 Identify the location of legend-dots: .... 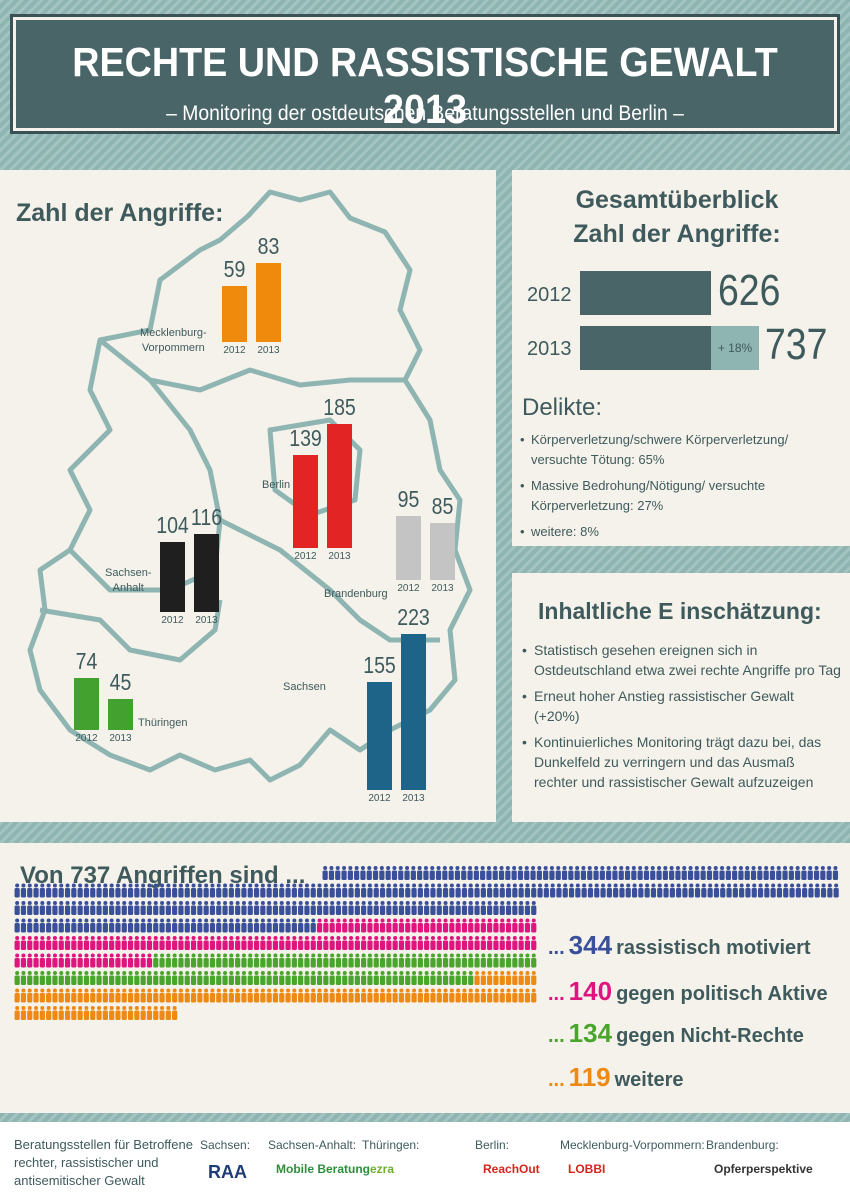
(556, 1036).